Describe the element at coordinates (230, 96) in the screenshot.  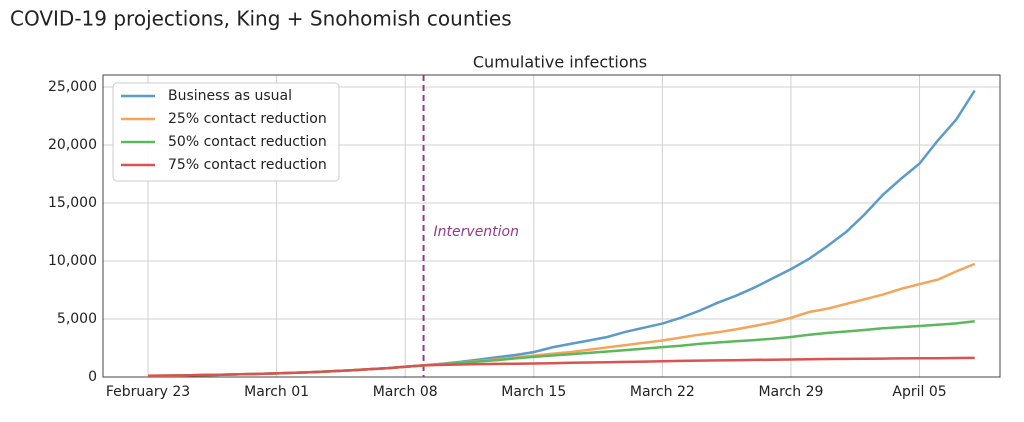
I see `legend-label: Business as usual` at that location.